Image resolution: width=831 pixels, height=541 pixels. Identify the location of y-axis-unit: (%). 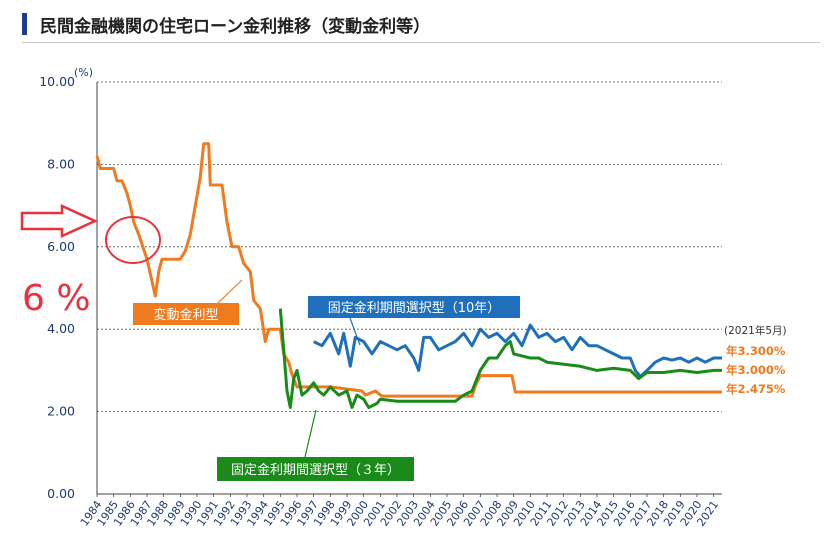
(83, 72).